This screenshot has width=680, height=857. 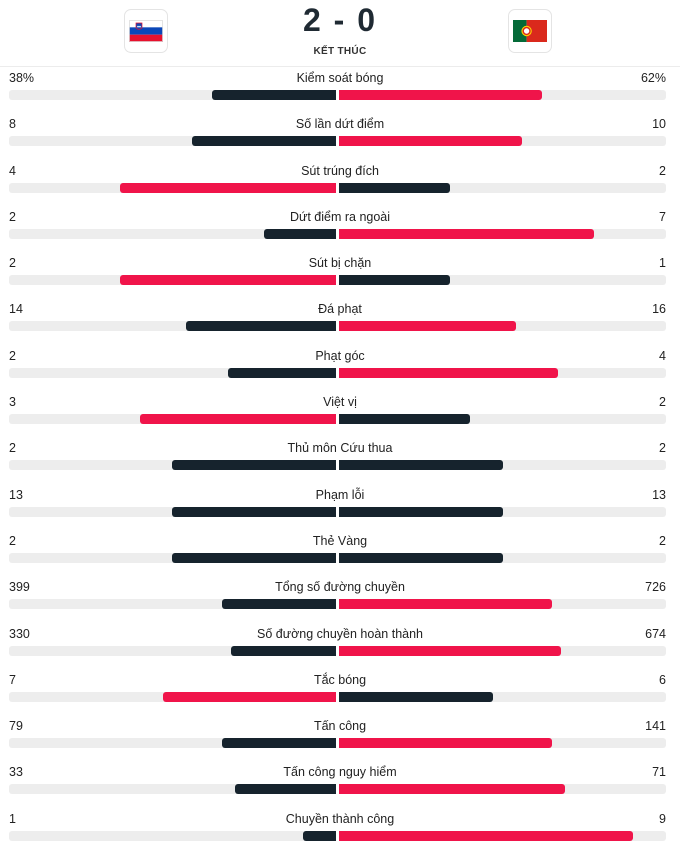 What do you see at coordinates (16, 309) in the screenshot?
I see `home-stat-value: 14` at bounding box center [16, 309].